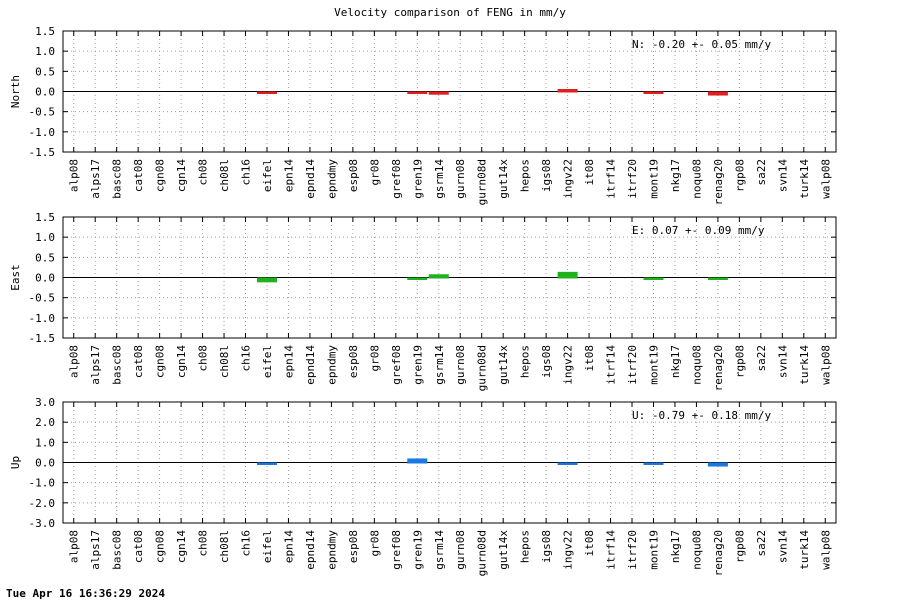 Image resolution: width=900 pixels, height=600 pixels. I want to click on stats-annotation: N: -0.20 +- 0.05 mm/y, so click(701, 44).